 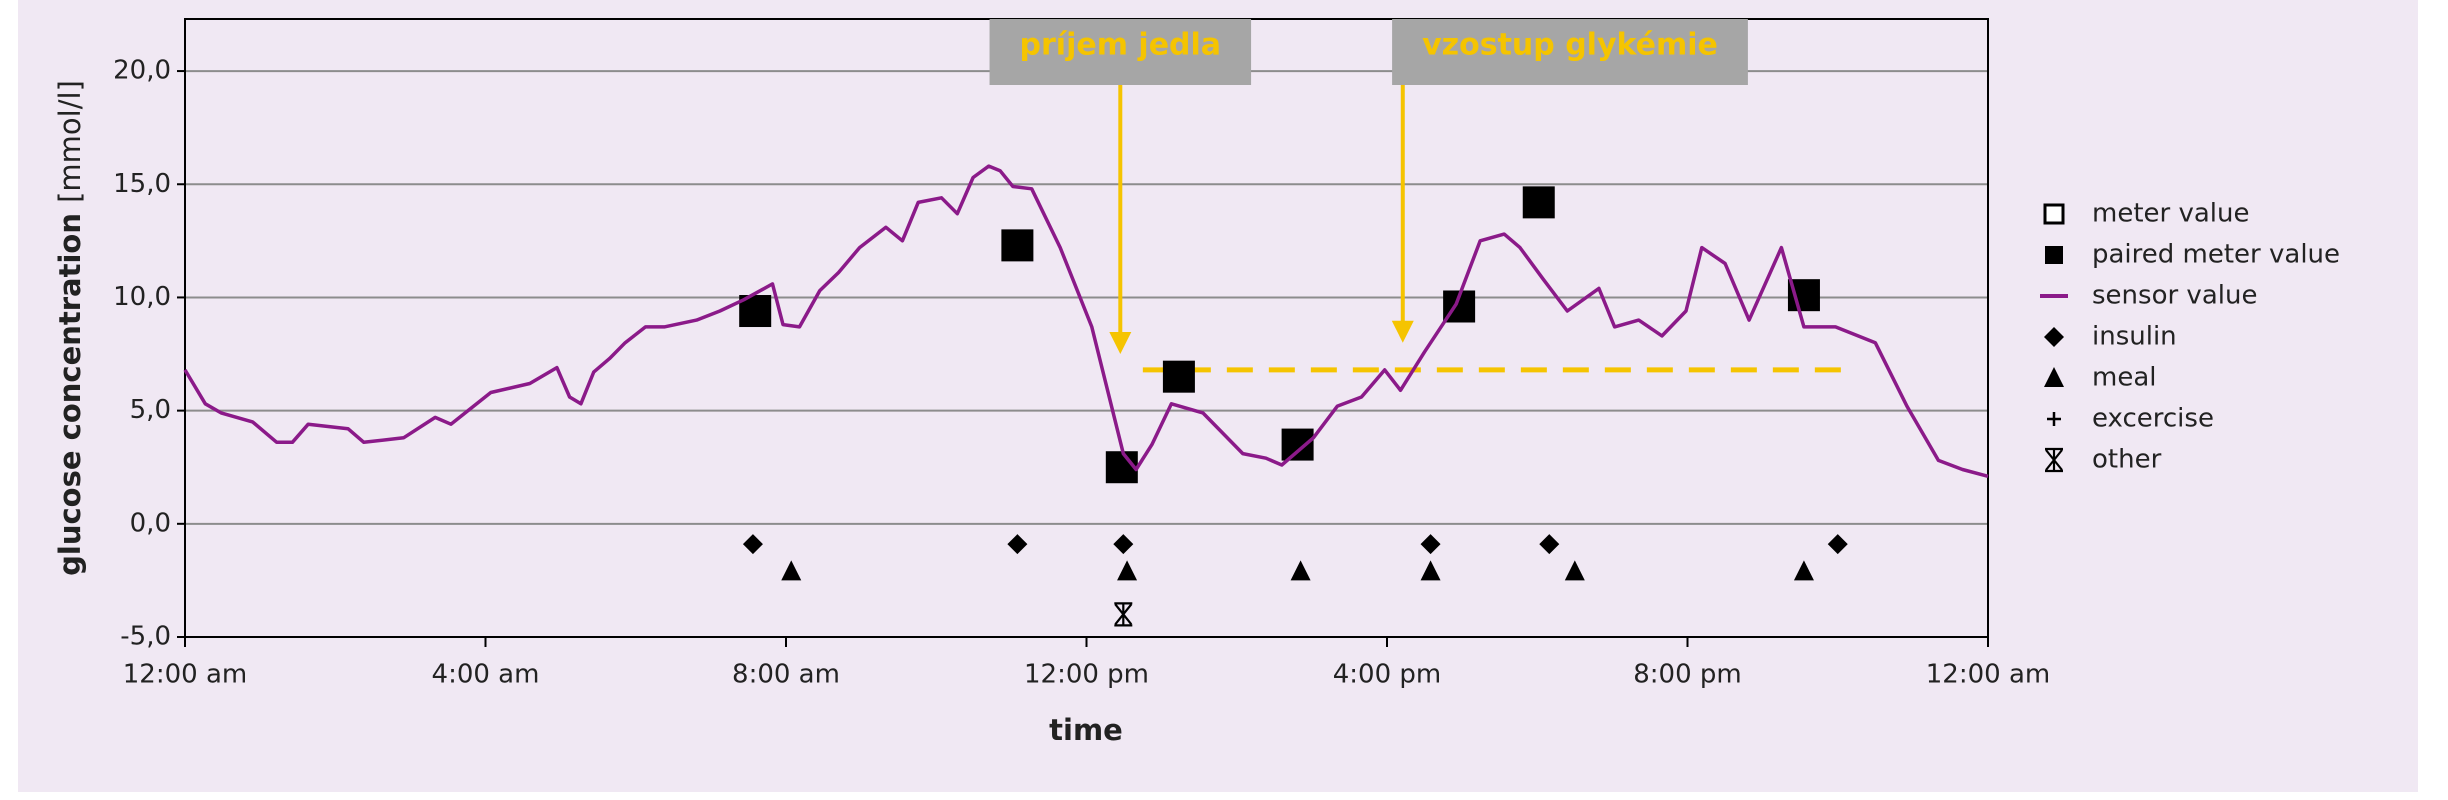 I want to click on legend-label: paired meter value, so click(x=2216, y=255).